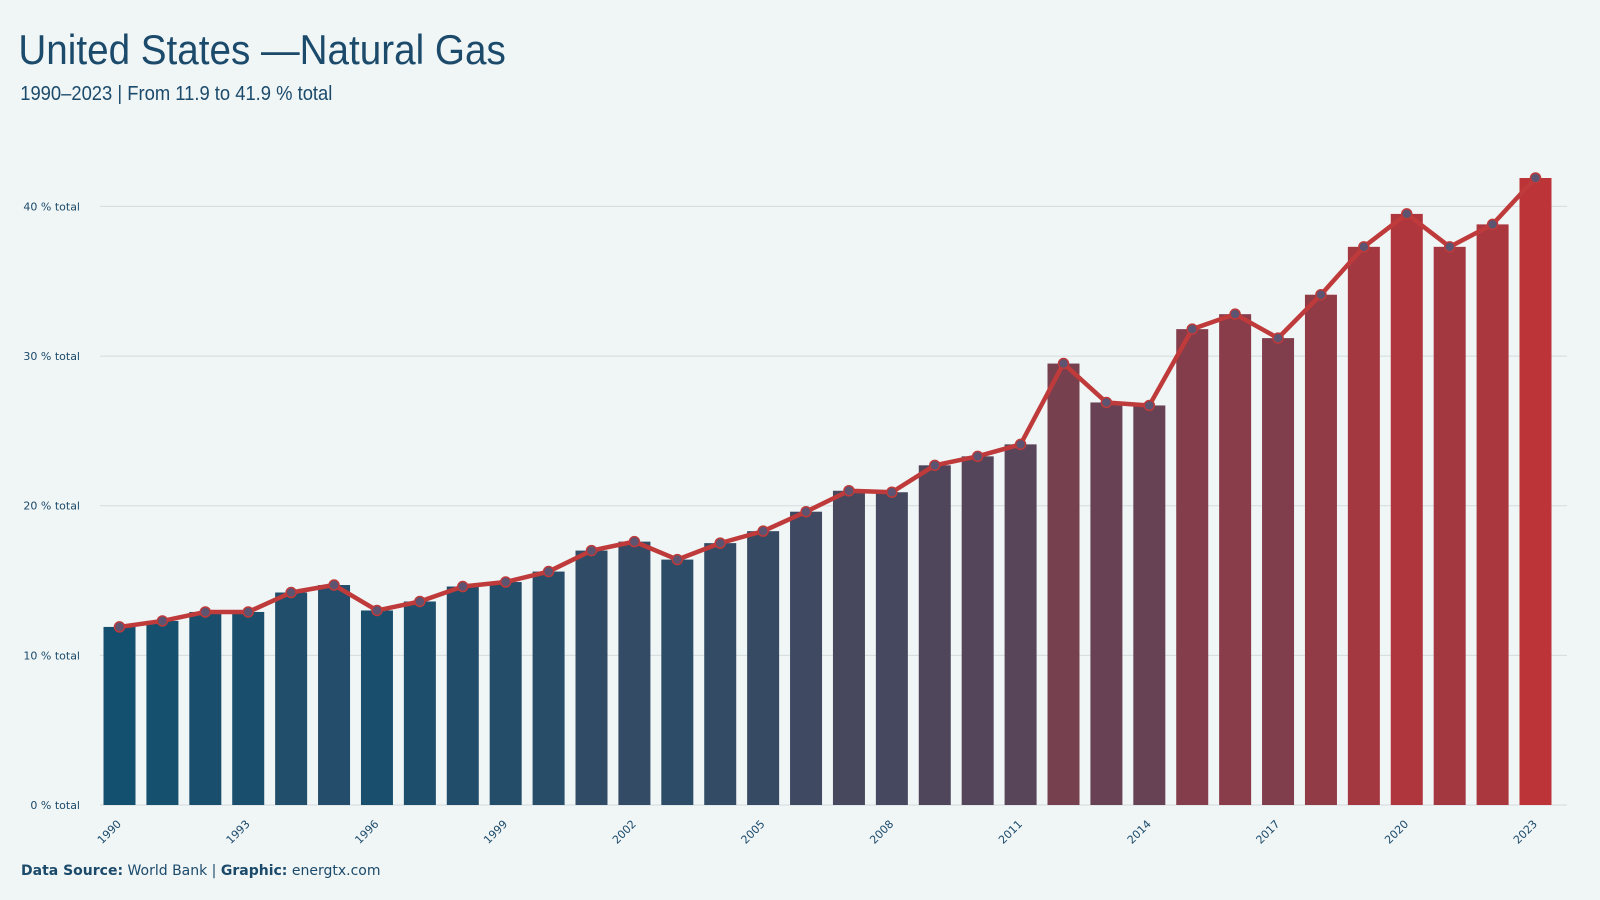 This screenshot has width=1600, height=900. What do you see at coordinates (336, 871) in the screenshot?
I see `graphic: energtx.com` at bounding box center [336, 871].